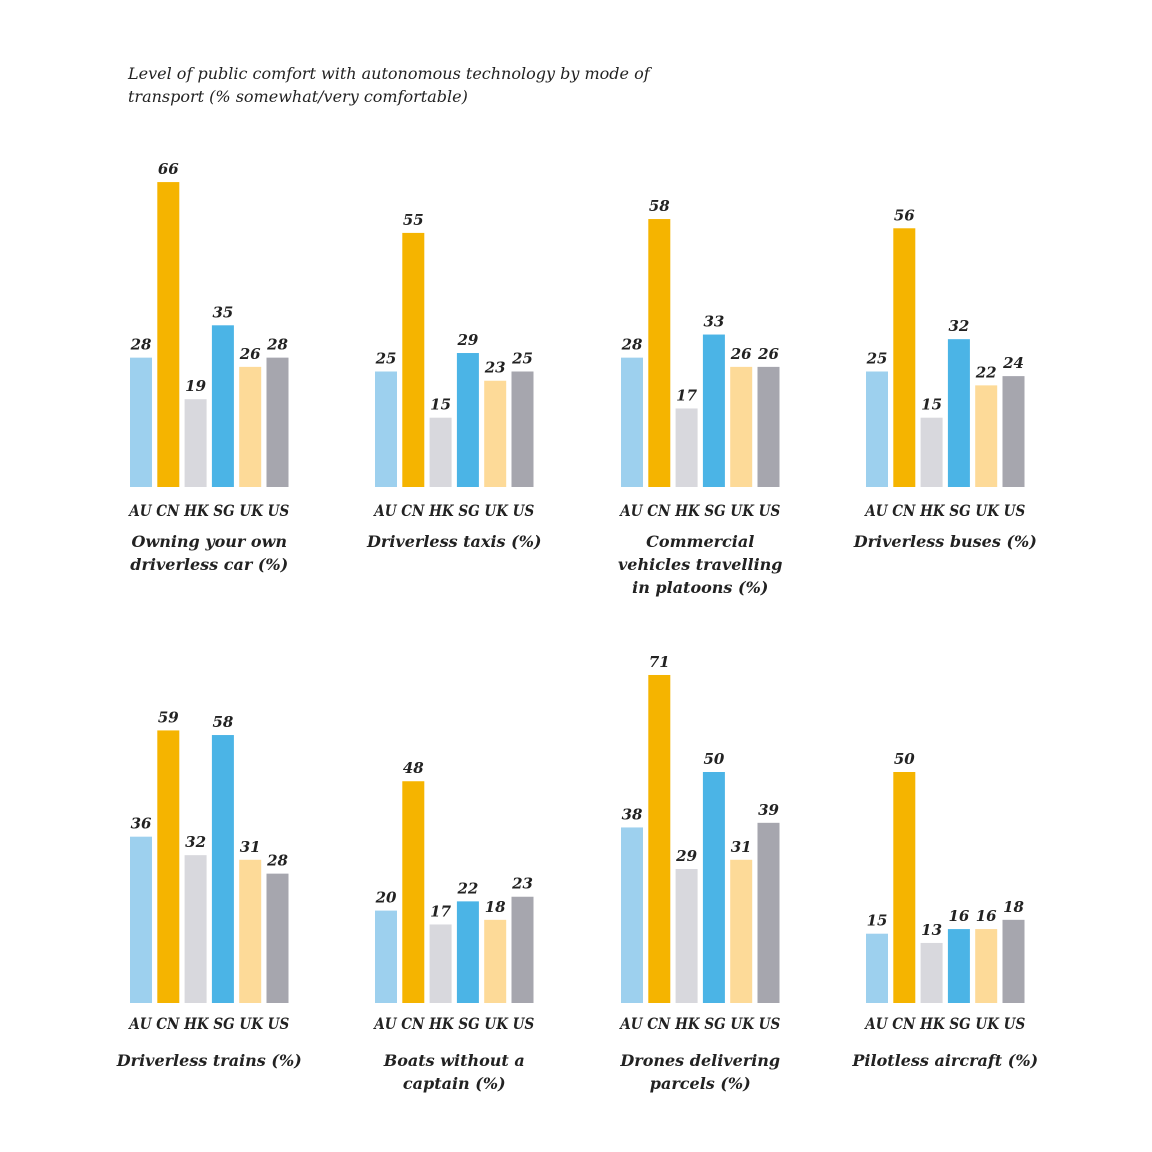 The height and width of the screenshot is (1152, 1152). What do you see at coordinates (700, 587) in the screenshot?
I see `panel-title: in platoons (%)` at bounding box center [700, 587].